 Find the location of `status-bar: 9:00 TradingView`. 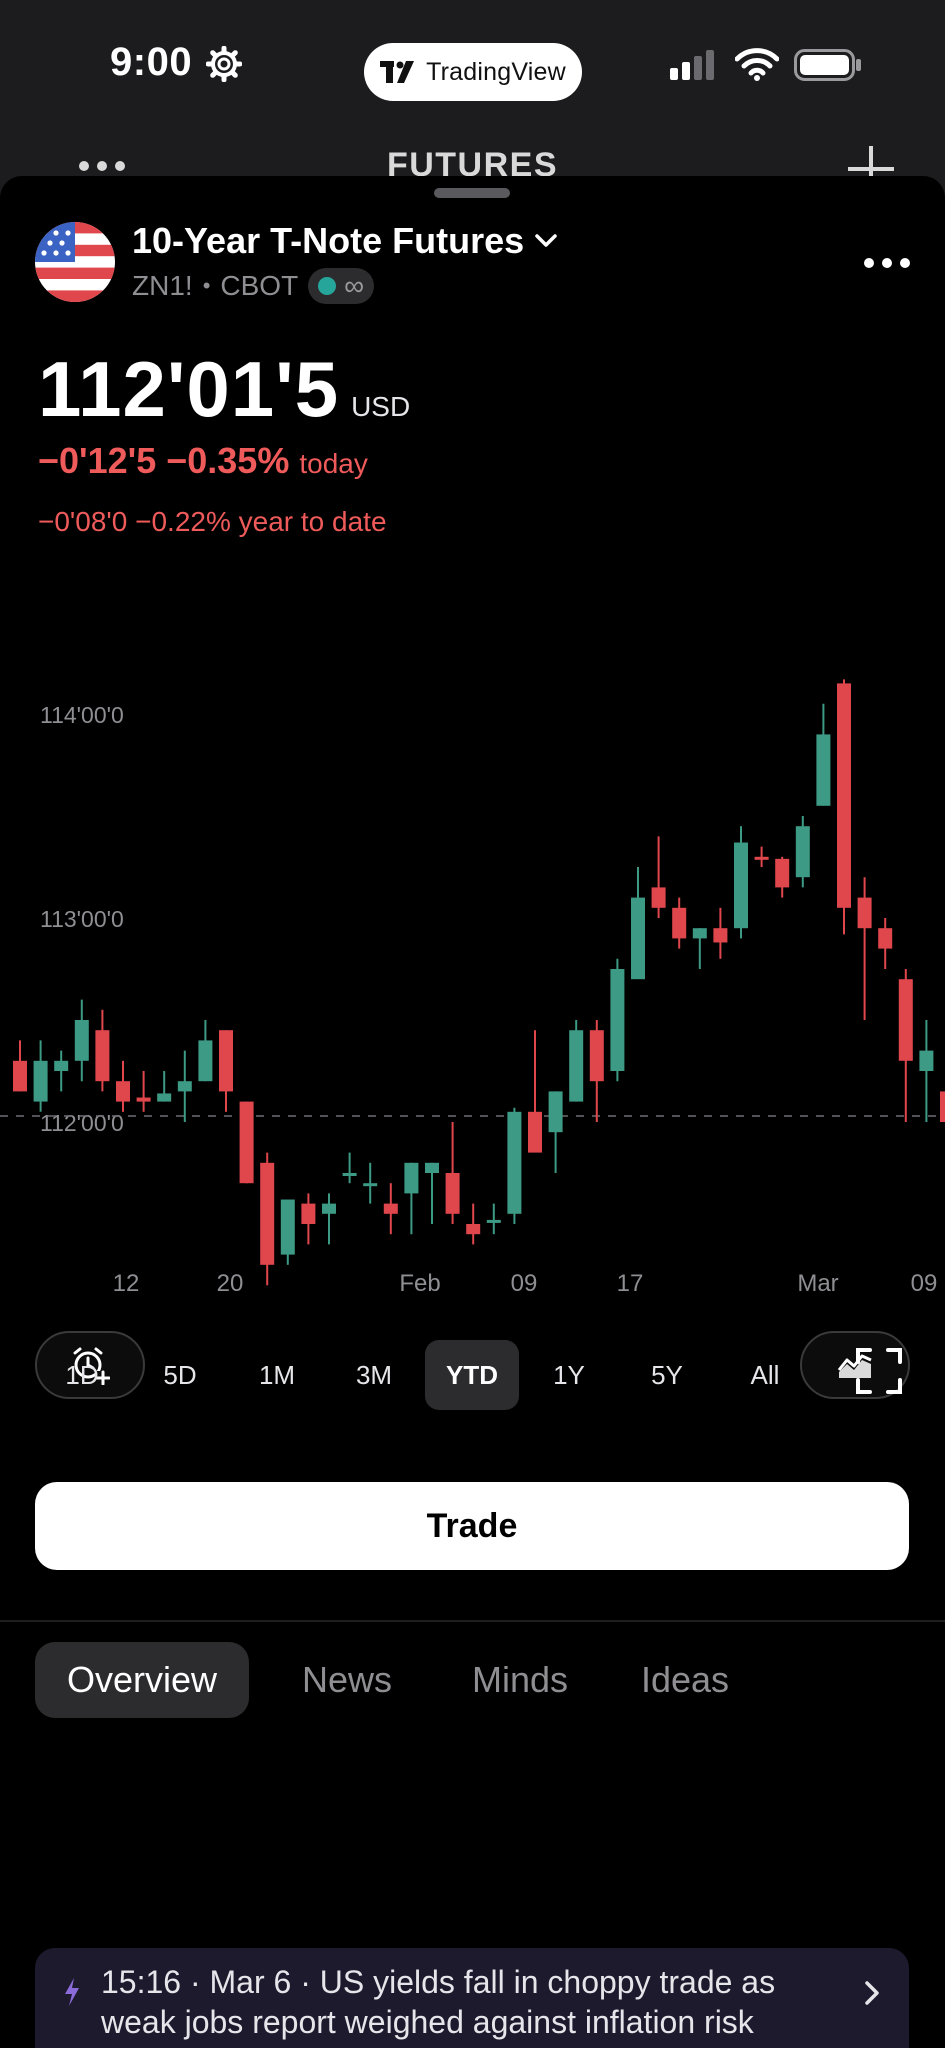

status-bar: 9:00 TradingView is located at coordinates (472, 70).